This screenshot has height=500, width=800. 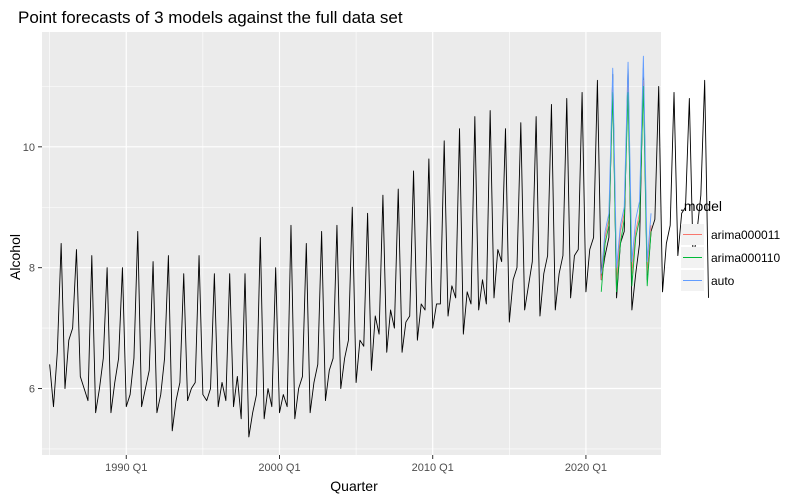 I want to click on y-tick-label: 6, so click(x=32, y=390).